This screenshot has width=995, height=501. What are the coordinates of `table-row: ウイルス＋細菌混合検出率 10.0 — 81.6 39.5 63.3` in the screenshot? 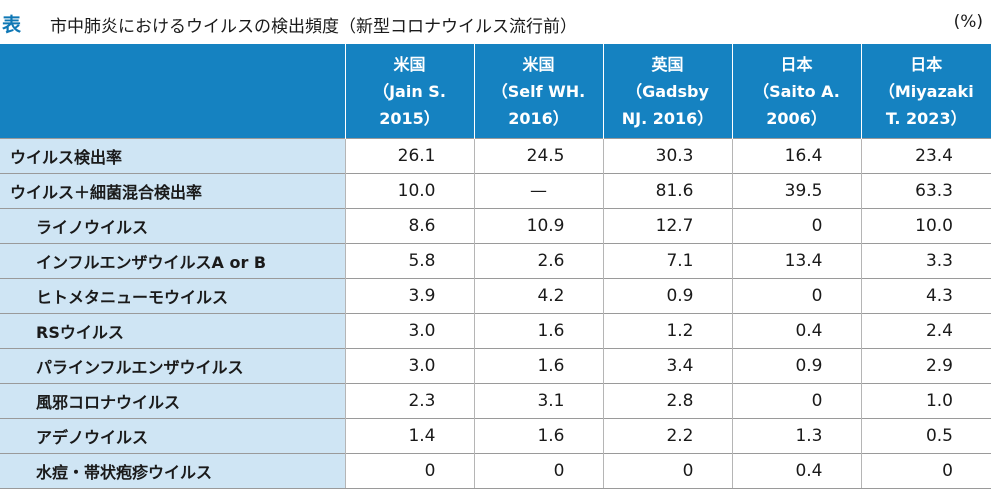 It's located at (495, 191).